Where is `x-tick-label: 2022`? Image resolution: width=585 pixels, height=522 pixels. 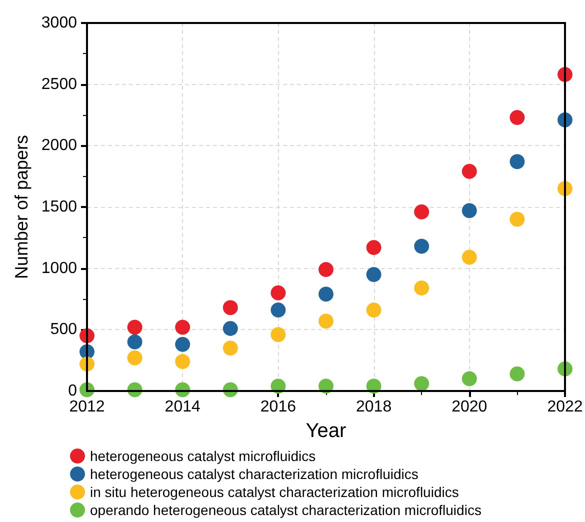
x-tick-label: 2022 is located at coordinates (565, 407).